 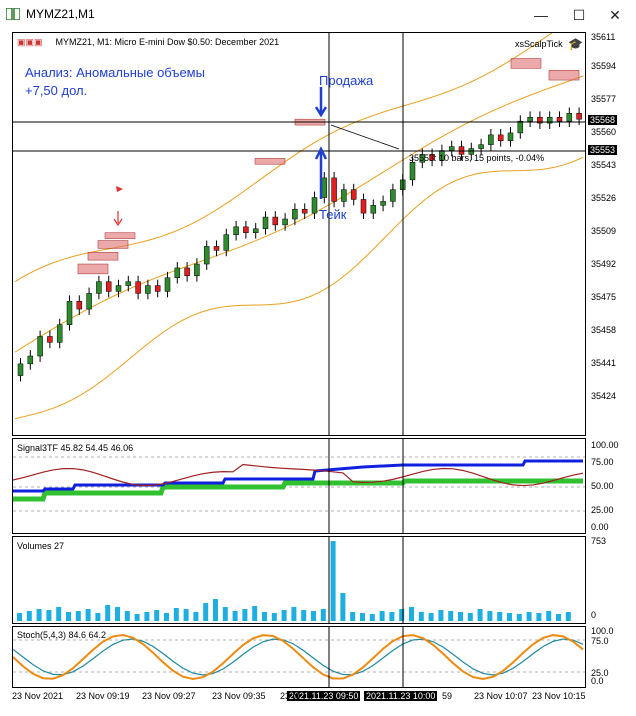 What do you see at coordinates (604, 165) in the screenshot?
I see `axis-label: 35543` at bounding box center [604, 165].